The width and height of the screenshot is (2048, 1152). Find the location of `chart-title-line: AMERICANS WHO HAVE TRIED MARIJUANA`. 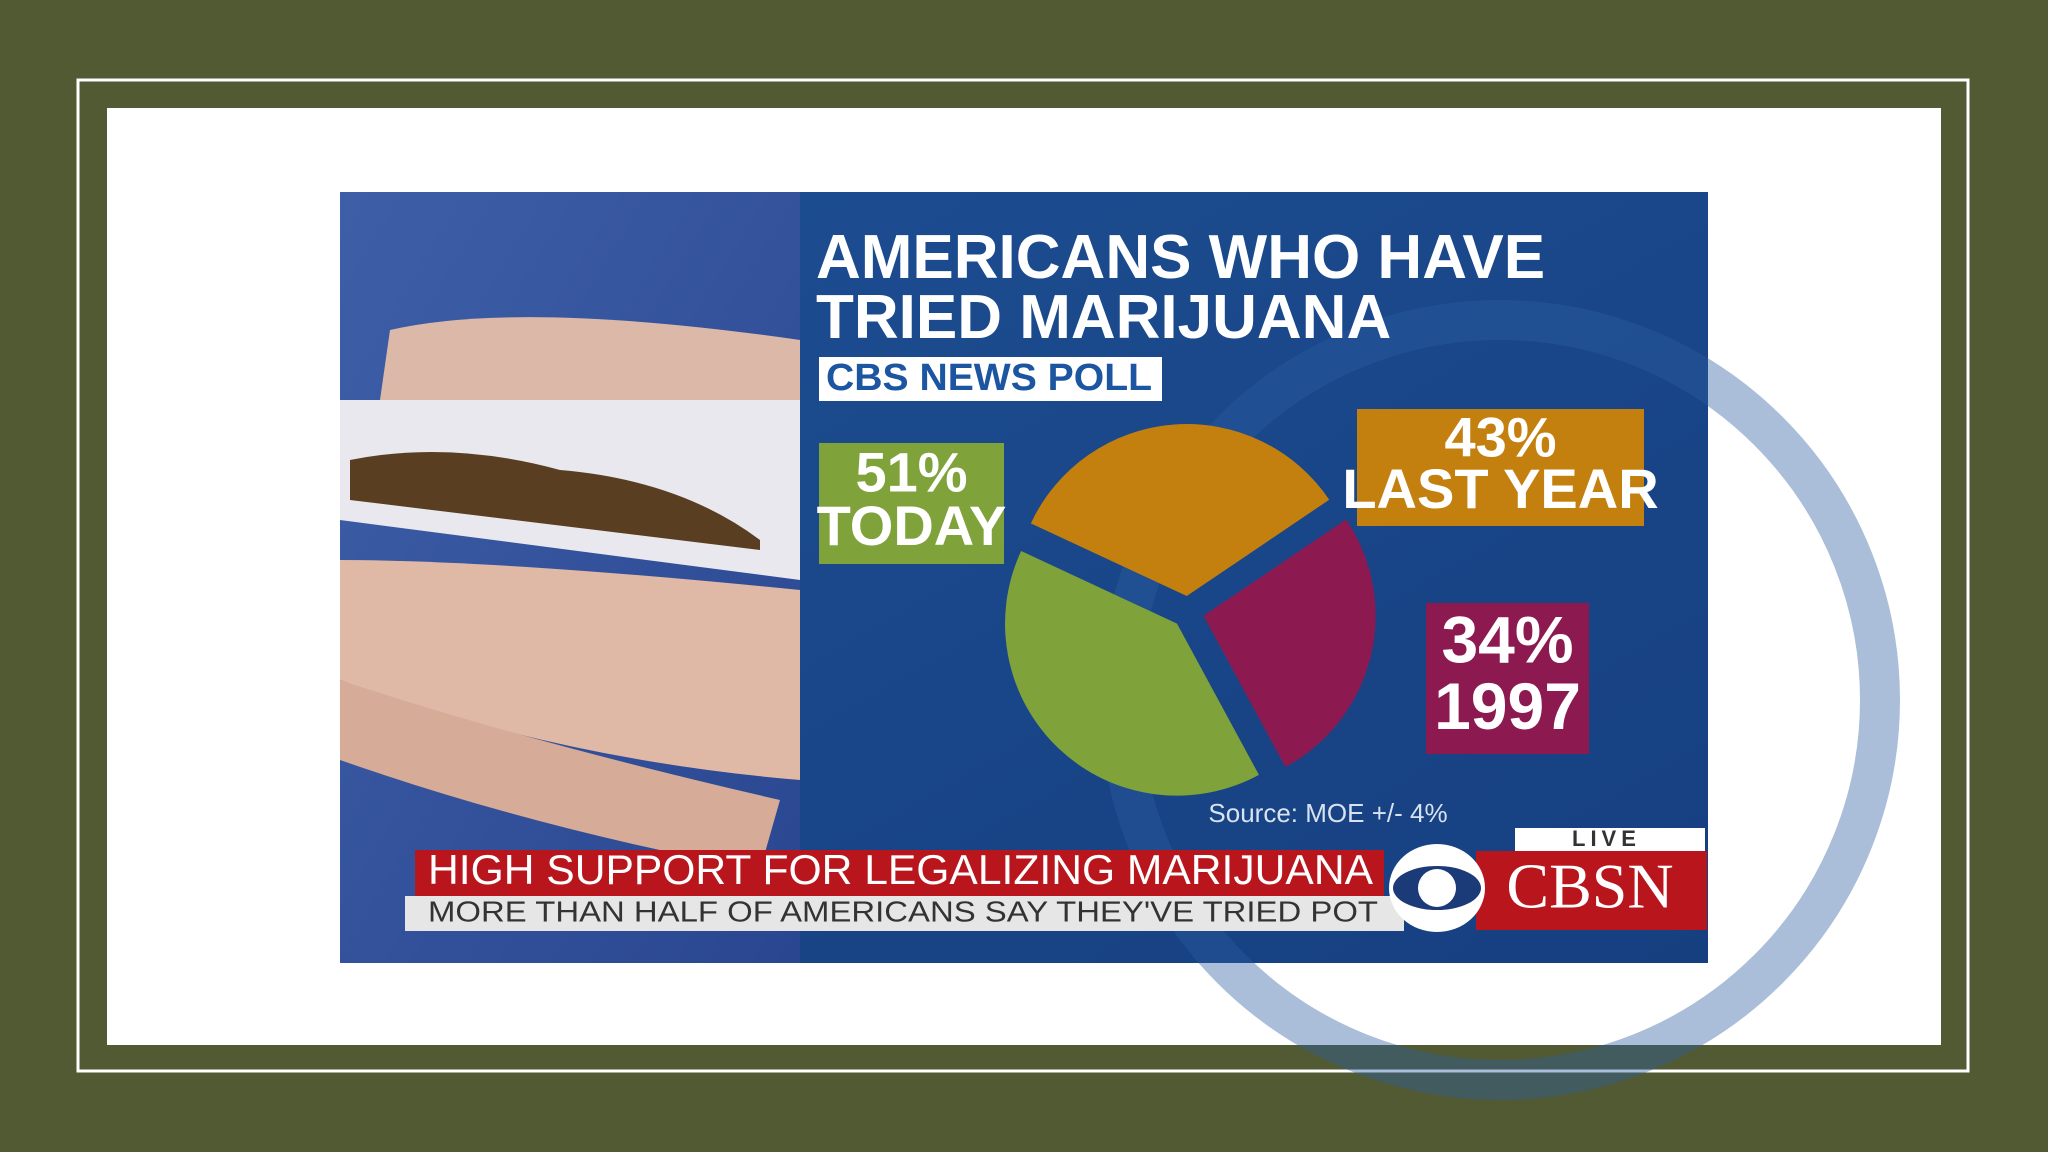

chart-title-line: AMERICANS WHO HAVE TRIED MARIJUANA is located at coordinates (1180, 287).